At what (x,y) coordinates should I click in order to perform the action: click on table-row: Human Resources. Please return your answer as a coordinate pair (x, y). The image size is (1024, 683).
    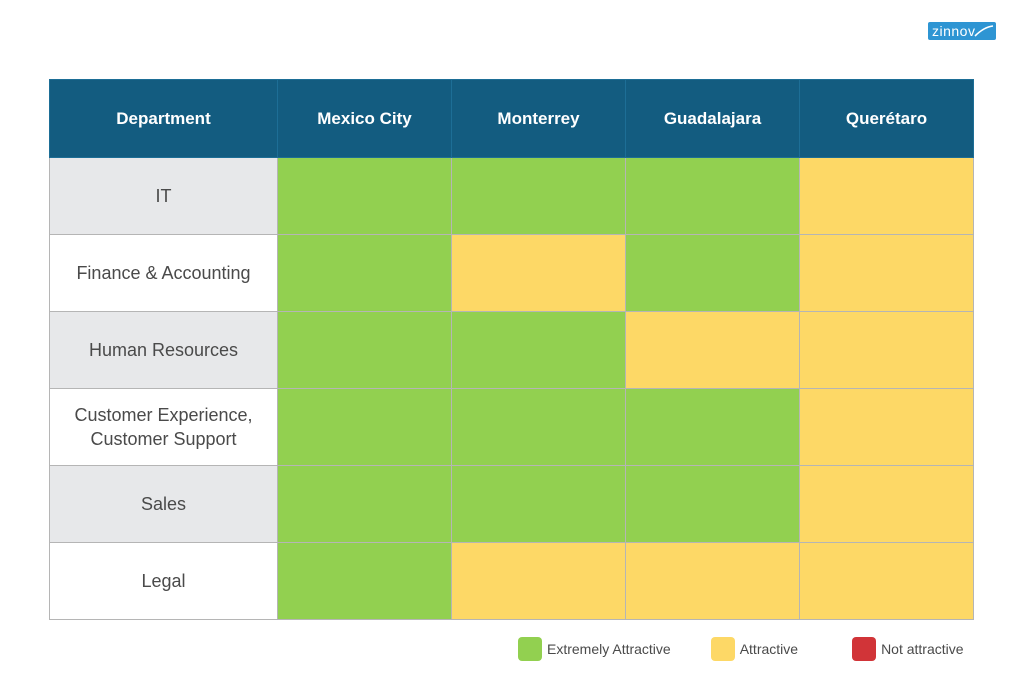
    Looking at the image, I should click on (511, 350).